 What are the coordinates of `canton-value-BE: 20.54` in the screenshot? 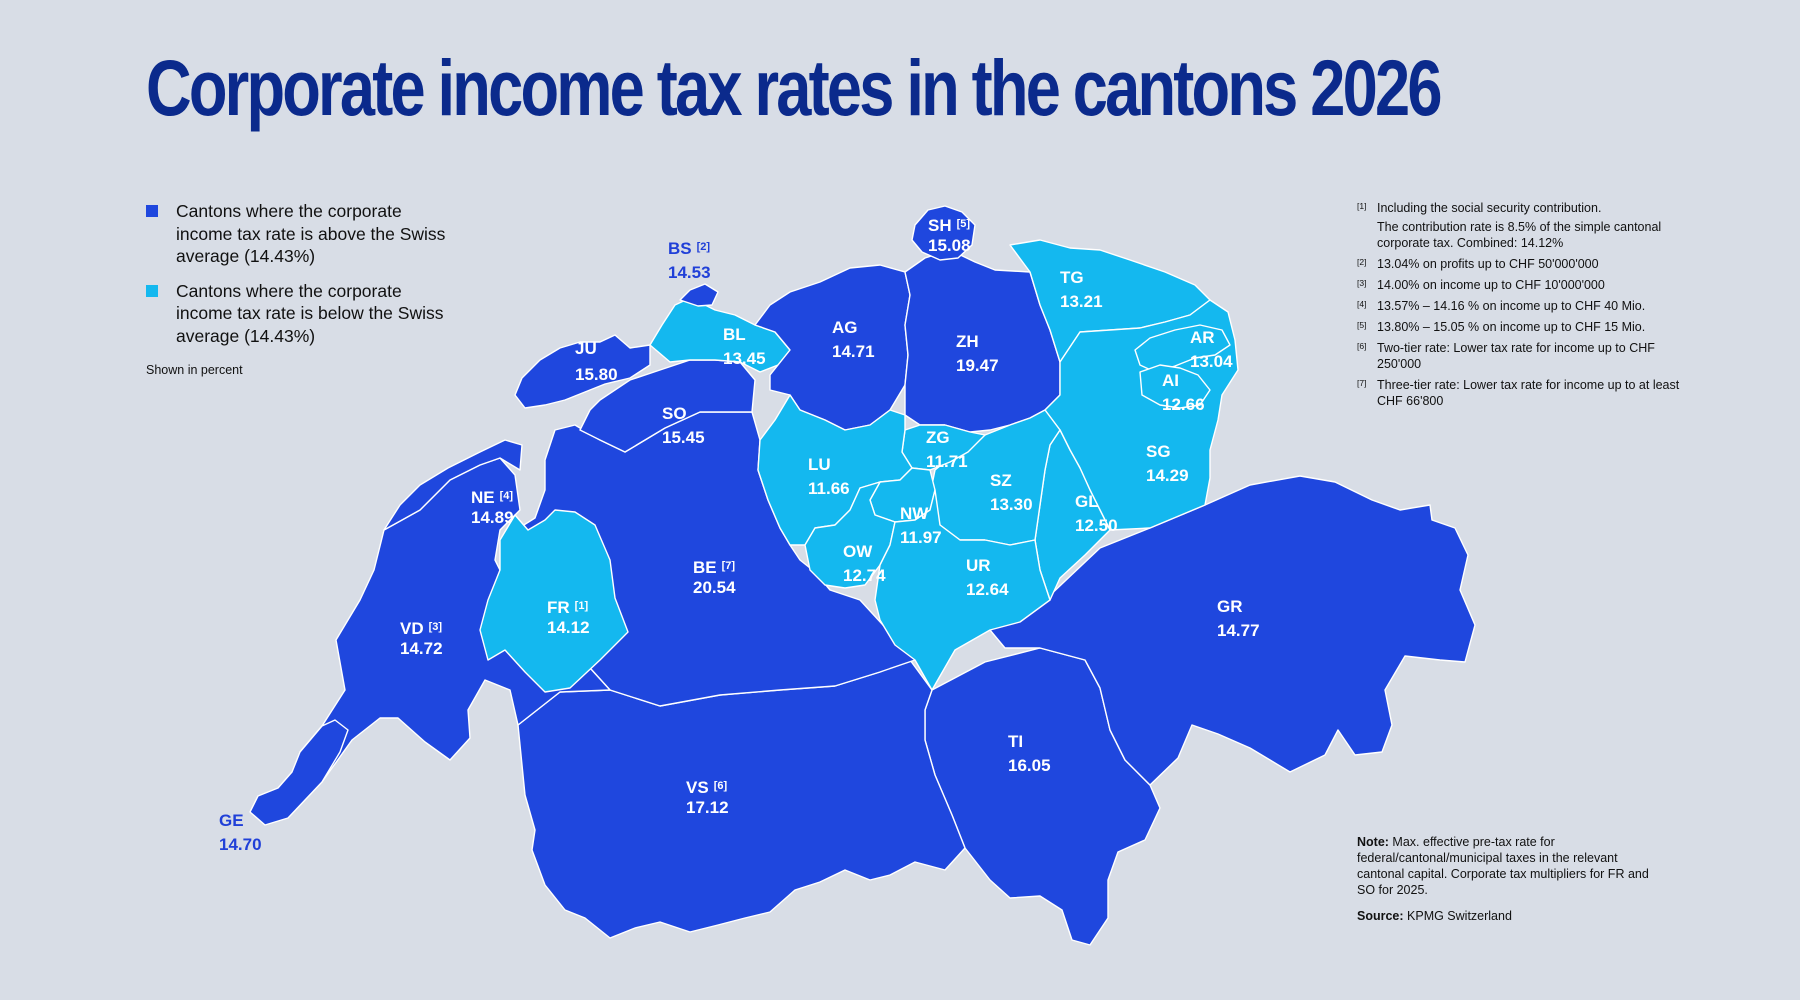 It's located at (714, 587).